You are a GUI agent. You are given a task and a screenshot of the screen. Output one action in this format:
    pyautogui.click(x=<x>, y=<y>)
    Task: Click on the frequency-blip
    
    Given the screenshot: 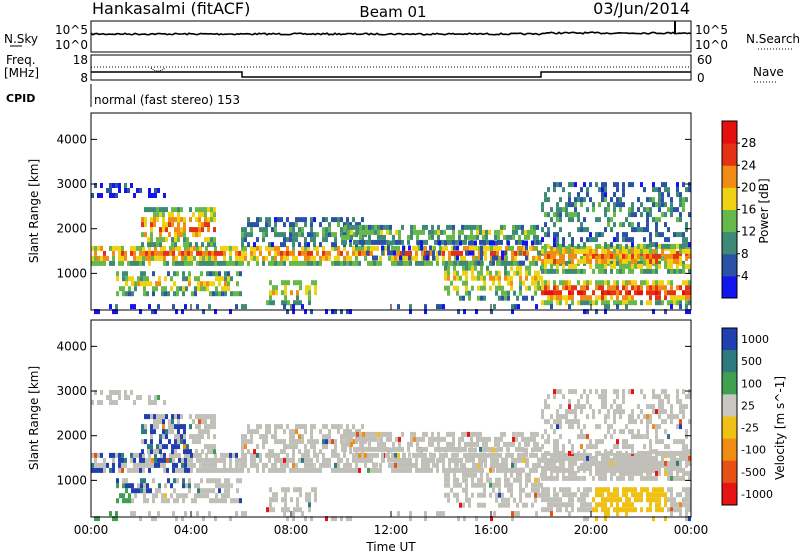 What is the action you would take?
    pyautogui.click(x=158, y=69)
    